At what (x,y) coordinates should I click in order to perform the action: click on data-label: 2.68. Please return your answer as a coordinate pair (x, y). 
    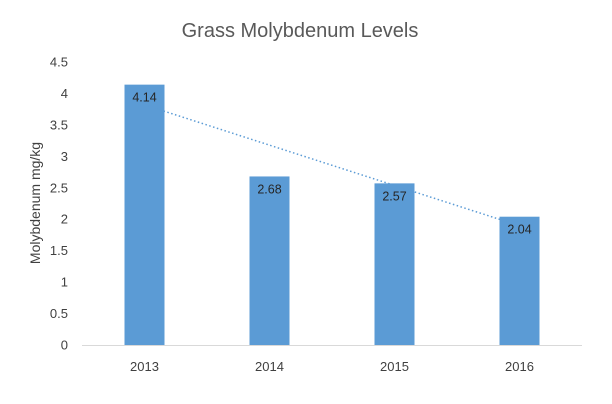
    Looking at the image, I should click on (269, 189).